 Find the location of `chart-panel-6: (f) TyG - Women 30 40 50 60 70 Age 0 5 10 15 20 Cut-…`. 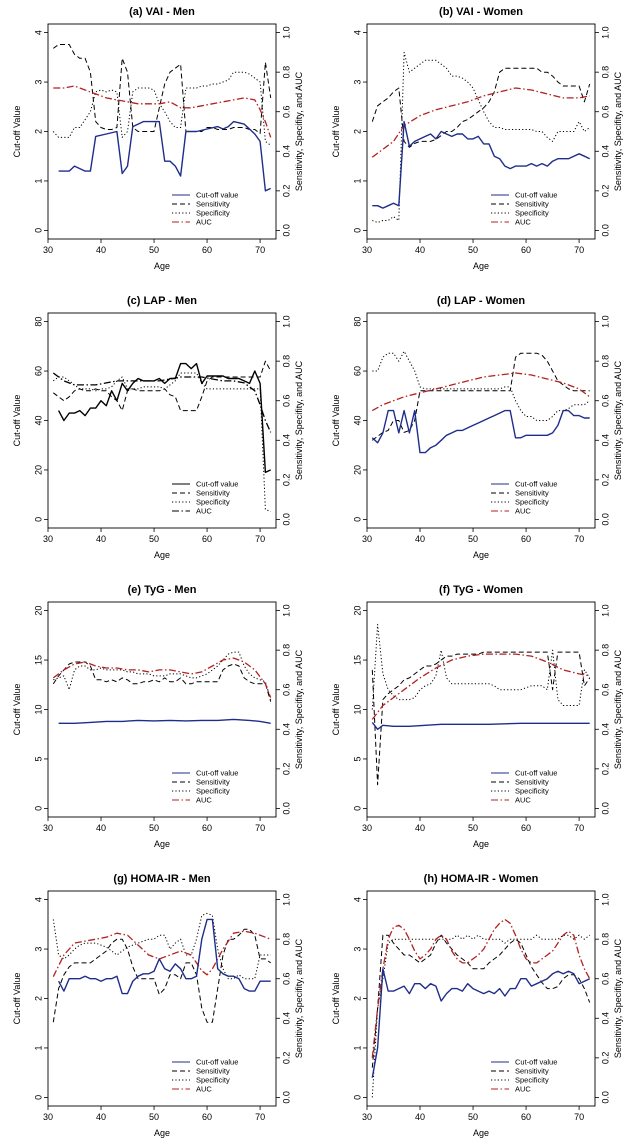

chart-panel-6: (f) TyG - Women 30 40 50 60 70 Age 0 5 10 15 20 Cut-… is located at coordinates (477, 716).